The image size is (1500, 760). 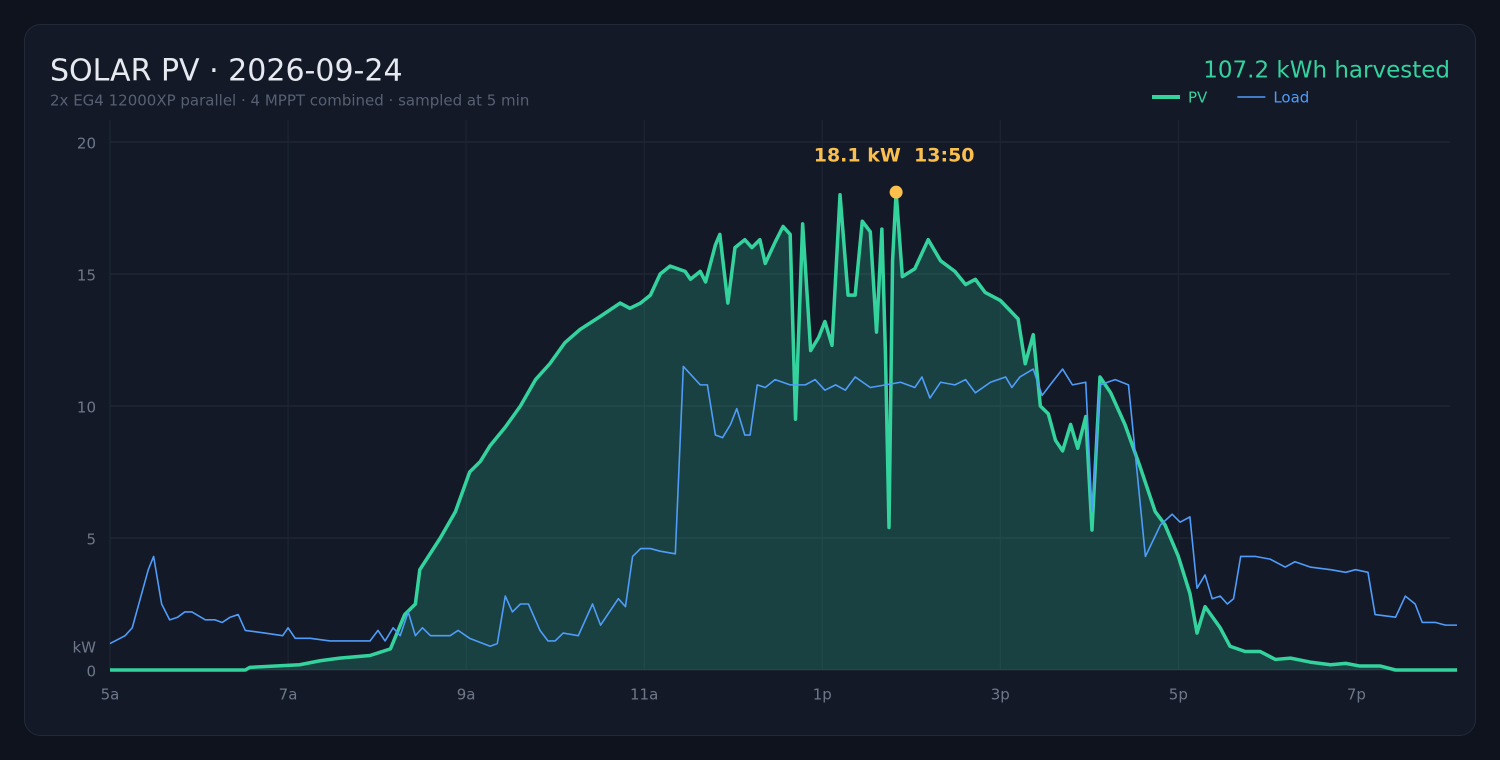 What do you see at coordinates (288, 695) in the screenshot?
I see `x-tick-label: 7a` at bounding box center [288, 695].